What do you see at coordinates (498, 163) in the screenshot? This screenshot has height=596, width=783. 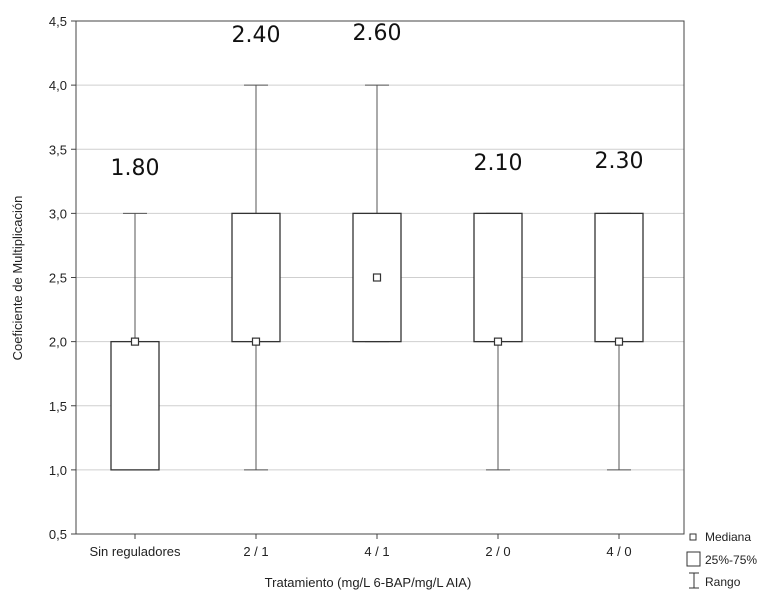 I see `mean-annotation: 2.10` at bounding box center [498, 163].